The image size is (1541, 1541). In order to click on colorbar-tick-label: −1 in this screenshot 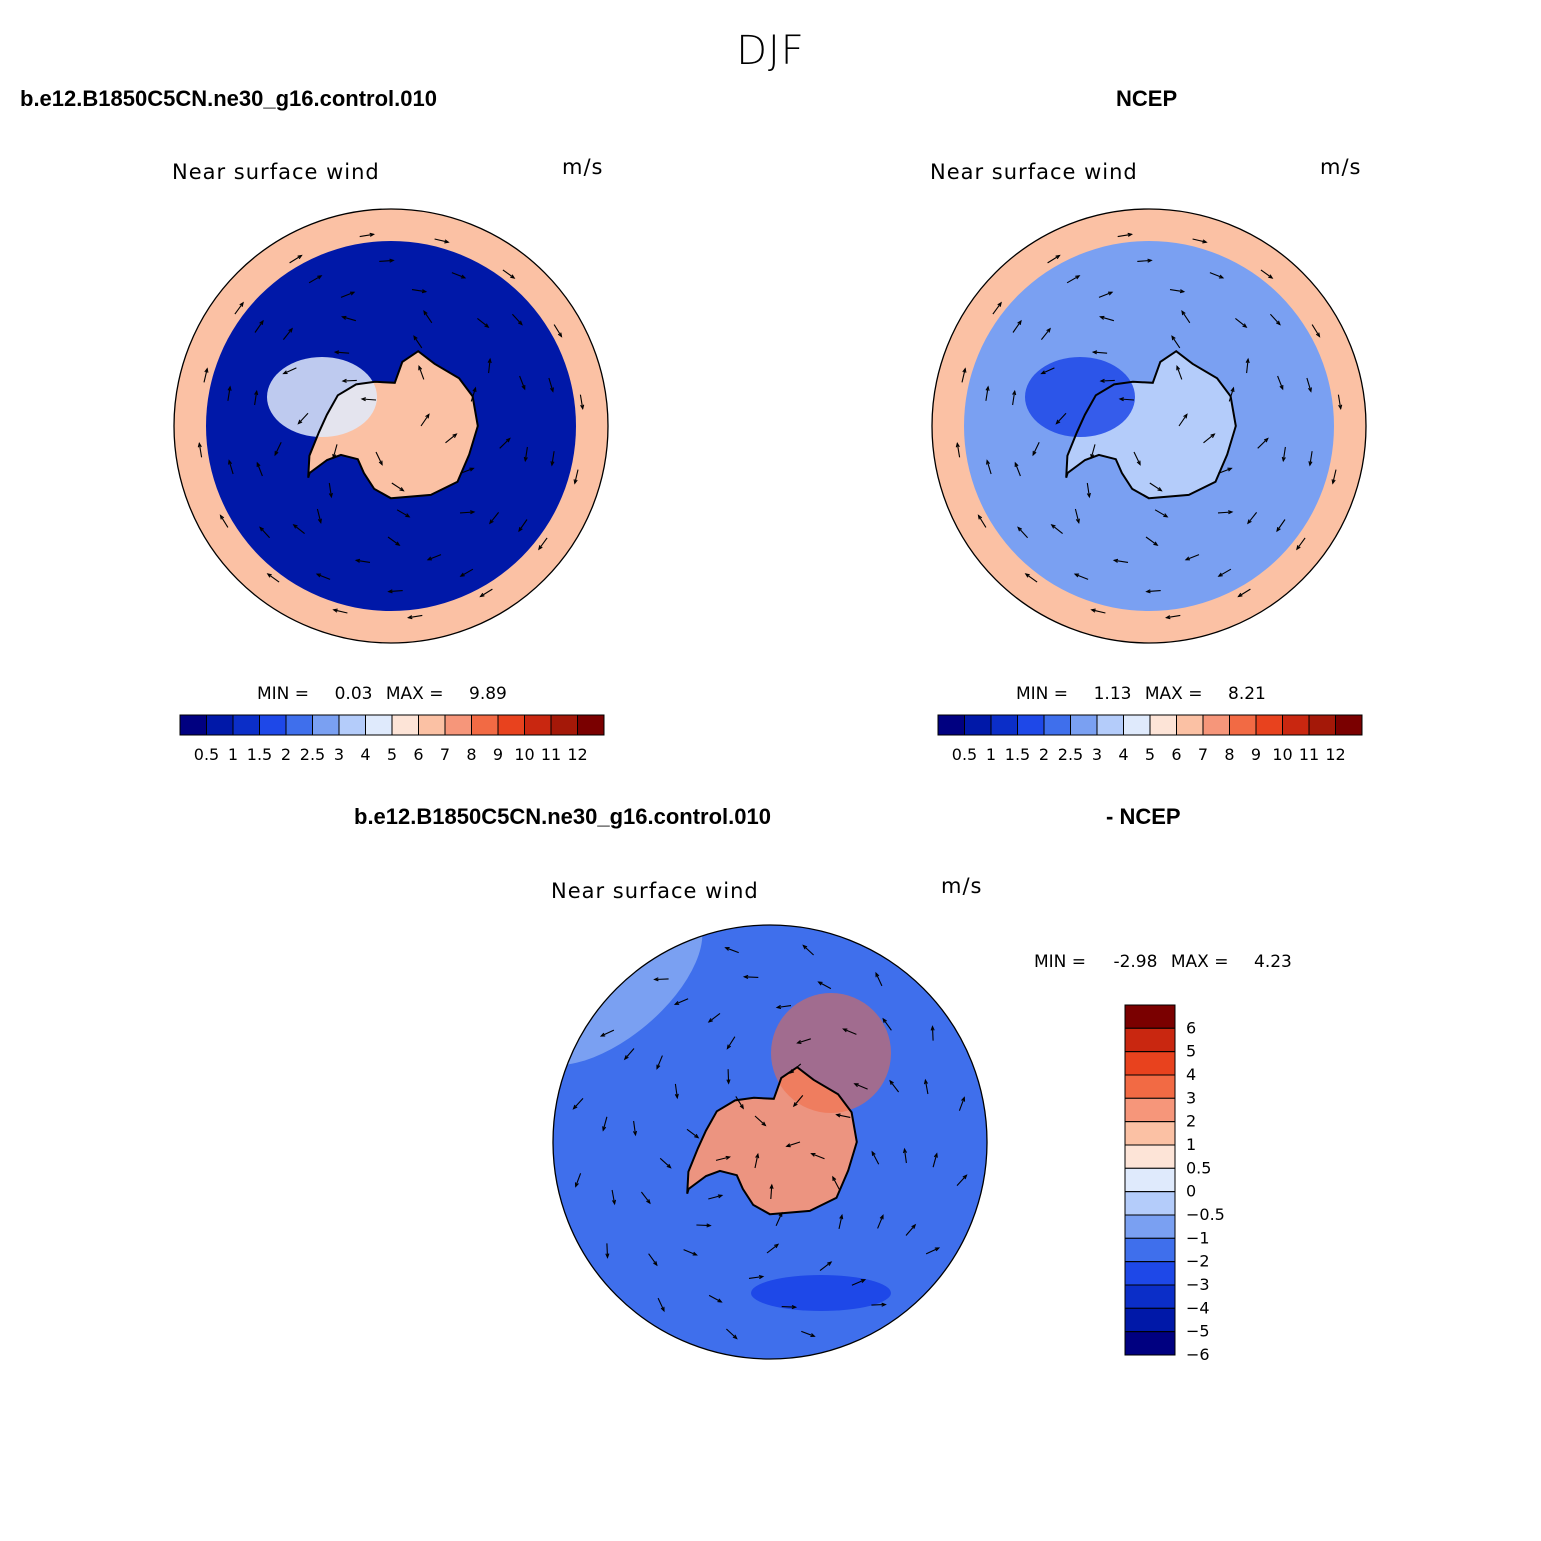, I will do `click(1198, 1237)`.